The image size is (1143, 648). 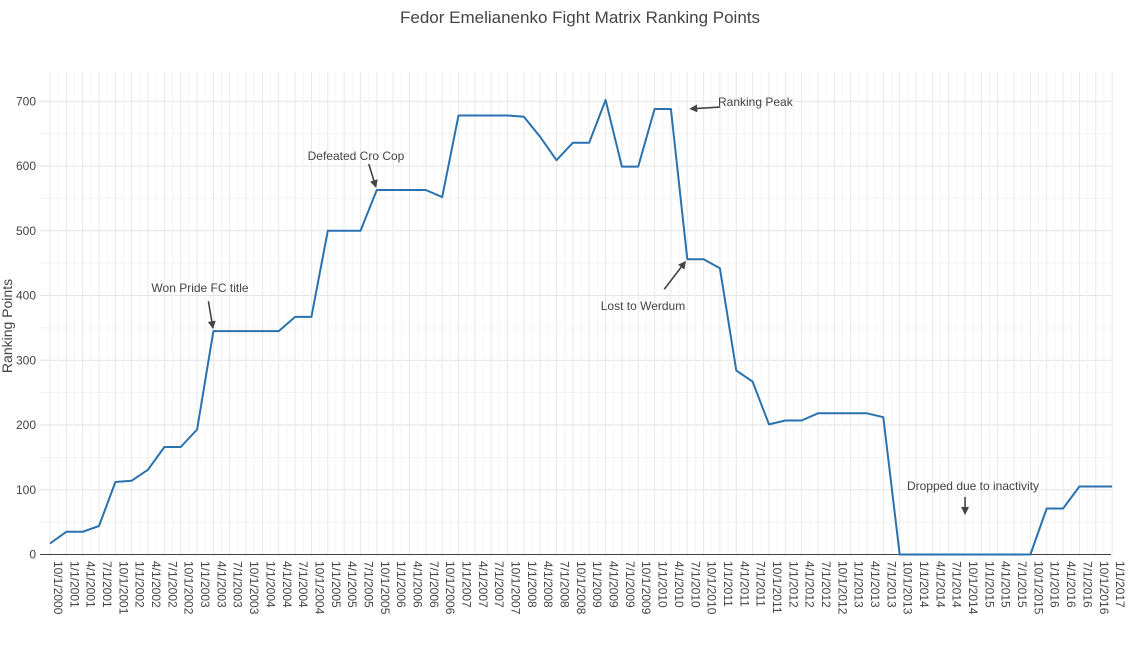 I want to click on x-tick-label: 7/1/2012, so click(x=826, y=584).